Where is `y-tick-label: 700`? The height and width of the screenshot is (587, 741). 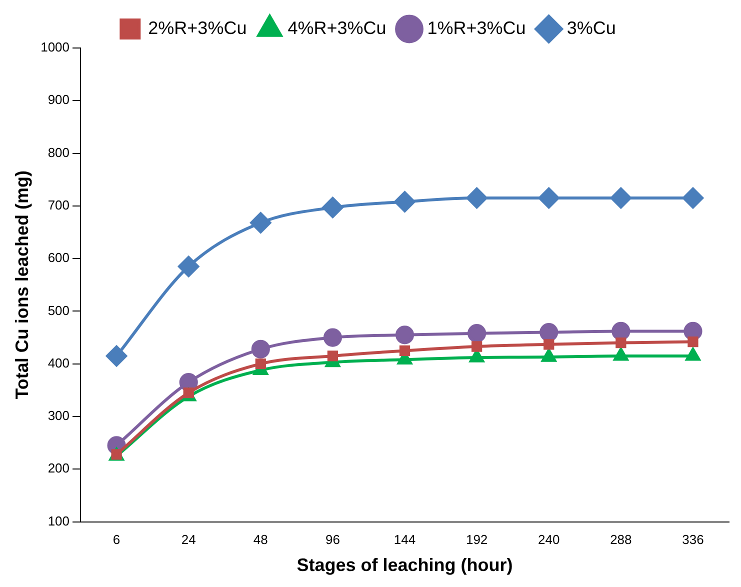
y-tick-label: 700 is located at coordinates (59, 205).